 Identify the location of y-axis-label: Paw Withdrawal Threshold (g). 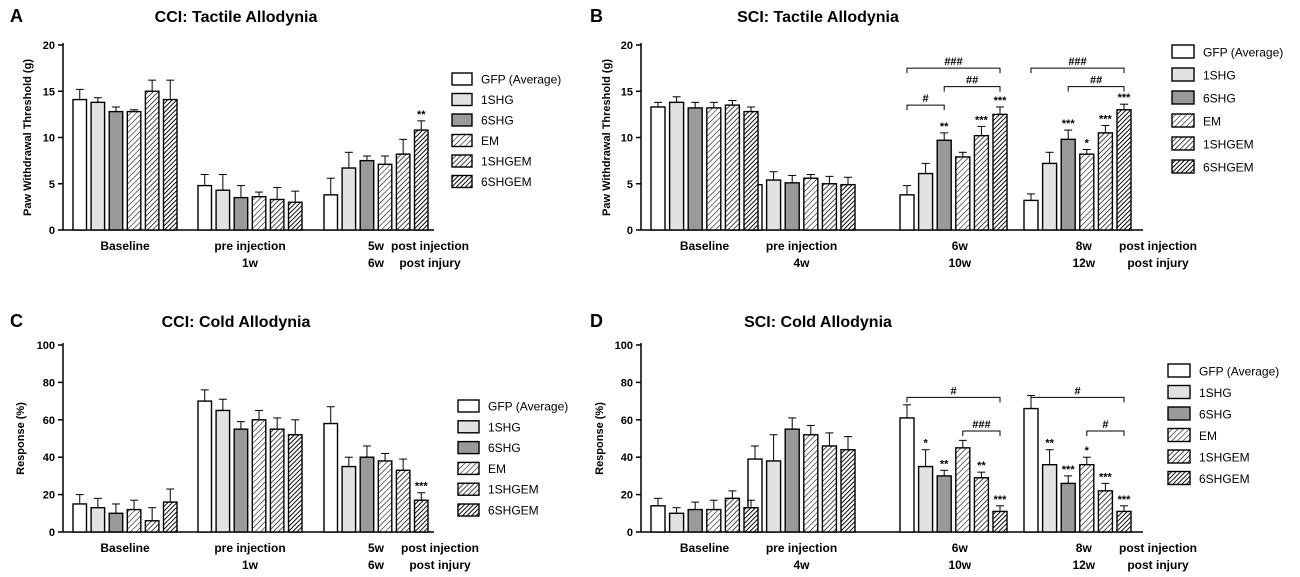
(607, 137).